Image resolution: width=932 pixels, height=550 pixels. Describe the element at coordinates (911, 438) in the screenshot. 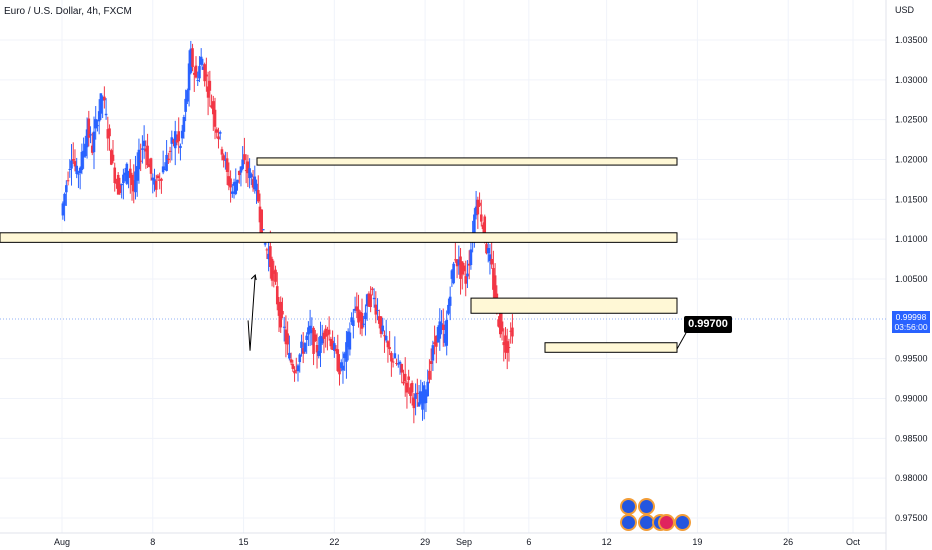

I see `price-tick-label: 0.98500` at that location.